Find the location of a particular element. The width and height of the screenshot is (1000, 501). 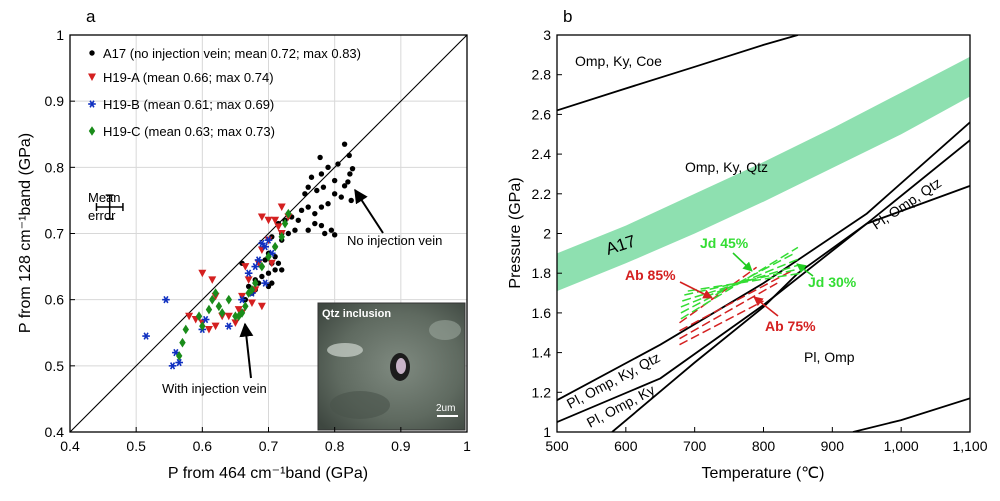

mean-error-label-line2: error is located at coordinates (102, 215).